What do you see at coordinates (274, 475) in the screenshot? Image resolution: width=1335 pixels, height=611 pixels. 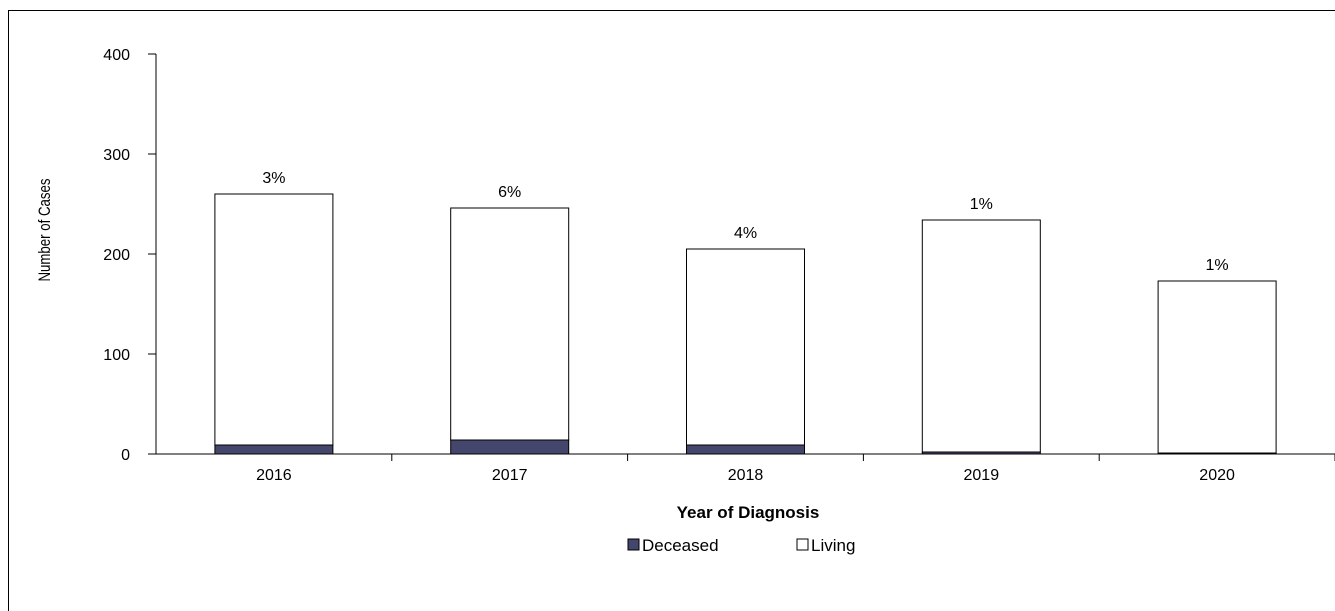 I see `x-tick-label: 2016` at bounding box center [274, 475].